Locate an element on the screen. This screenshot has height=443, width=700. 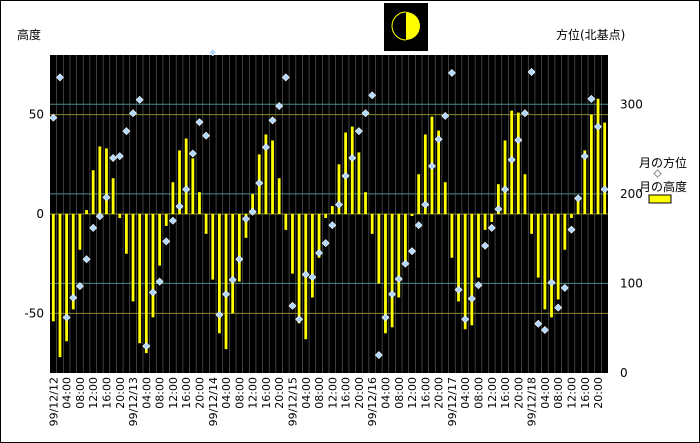
legend-altitude-label: 月の高度 is located at coordinates (663, 186).